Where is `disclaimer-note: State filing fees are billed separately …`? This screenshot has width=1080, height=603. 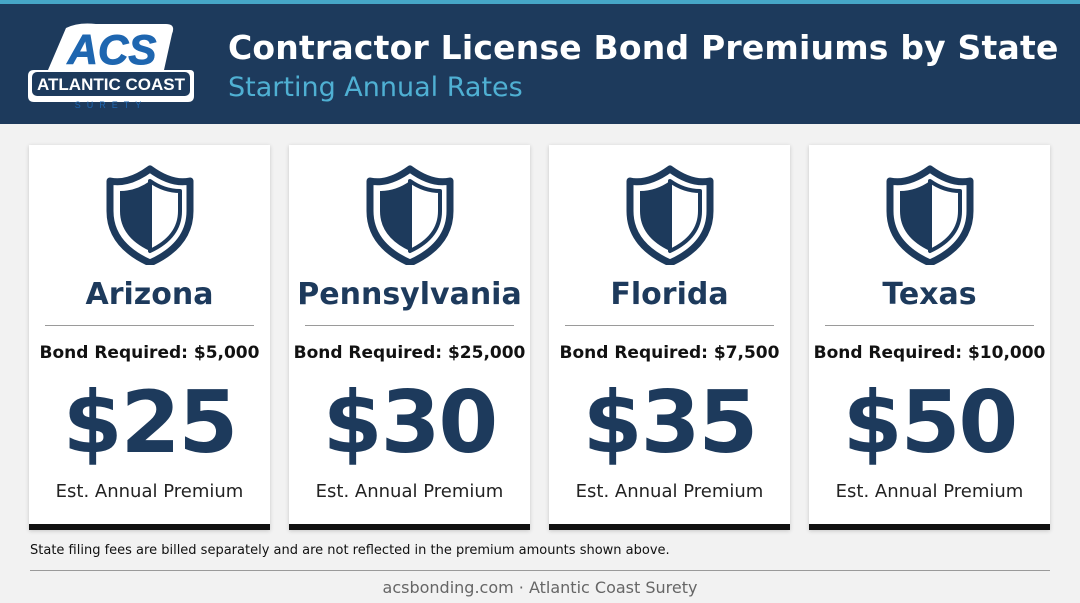 disclaimer-note: State filing fees are billed separately … is located at coordinates (350, 550).